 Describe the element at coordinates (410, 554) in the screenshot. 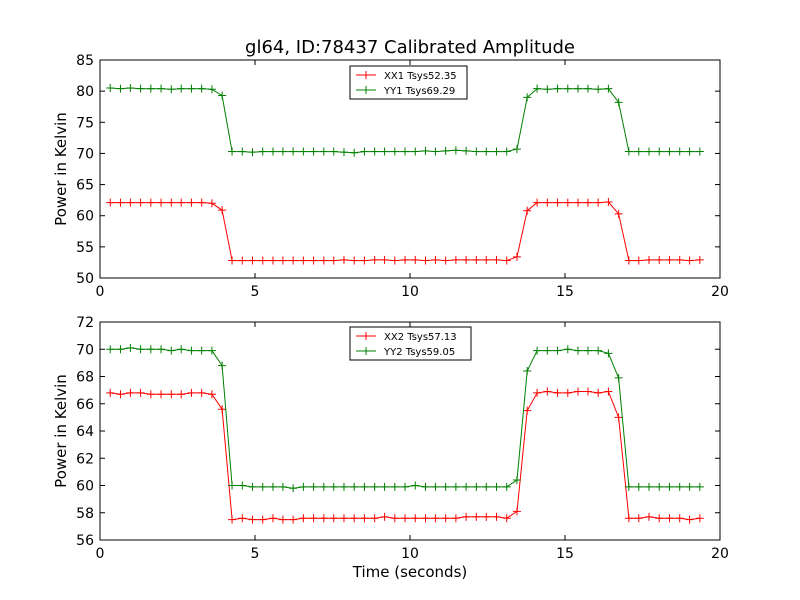

I see `panel-2-x-tick-label: 10` at that location.